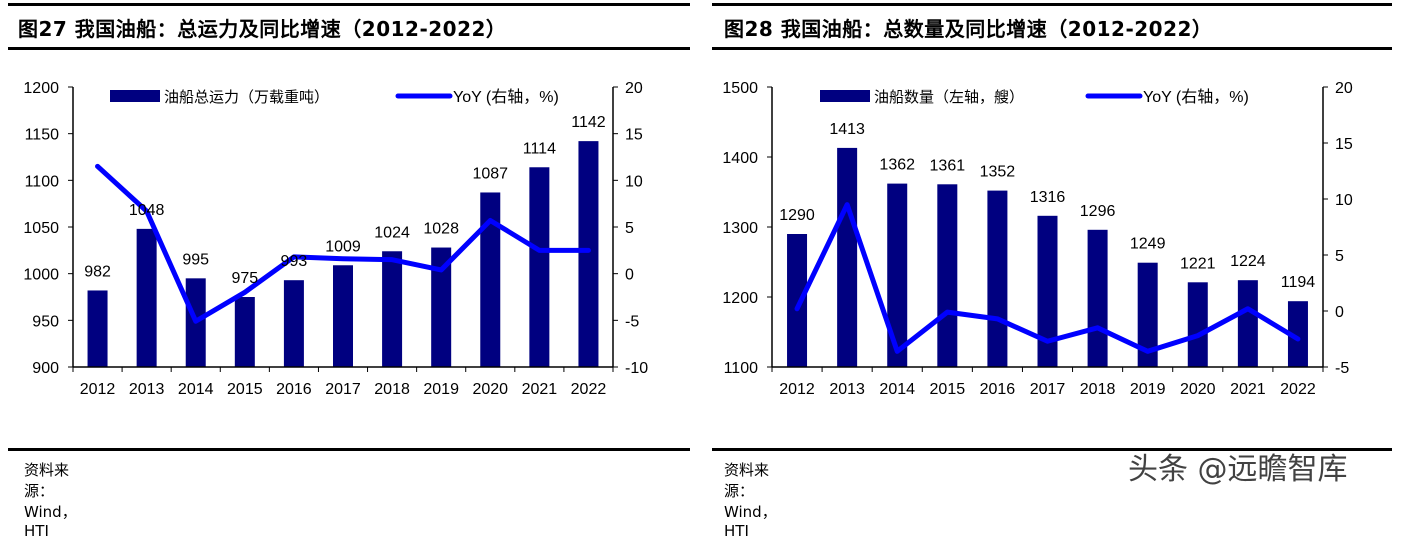 This screenshot has height=540, width=1404. Describe the element at coordinates (45, 368) in the screenshot. I see `left-tick-label: 900` at that location.